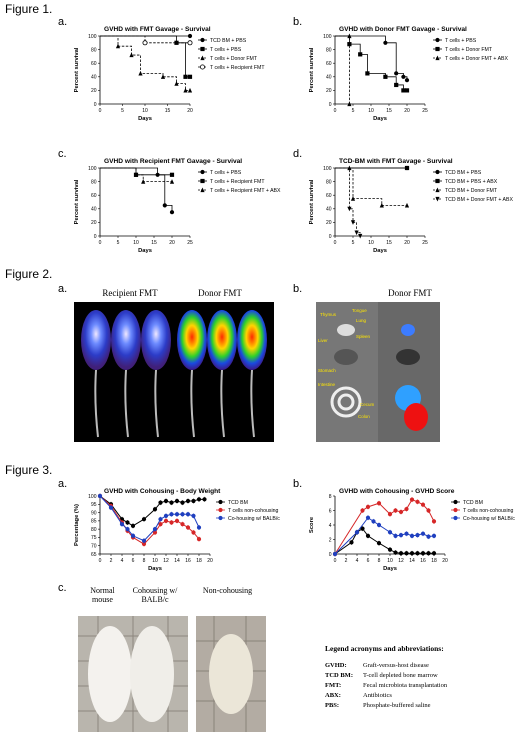 The height and width of the screenshot is (740, 520). I want to click on x-tick-label: 12, so click(166, 561).